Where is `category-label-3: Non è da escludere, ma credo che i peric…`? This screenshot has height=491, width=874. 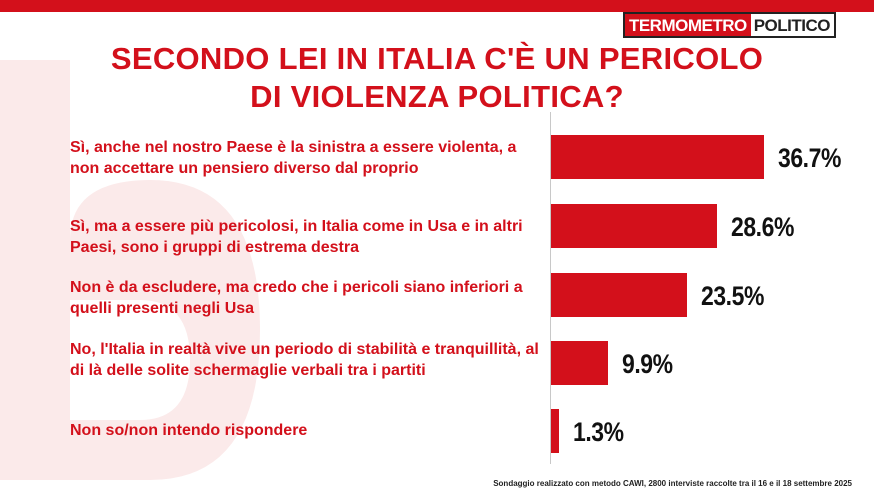 category-label-3: Non è da escludere, ma credo che i peric… is located at coordinates (296, 298).